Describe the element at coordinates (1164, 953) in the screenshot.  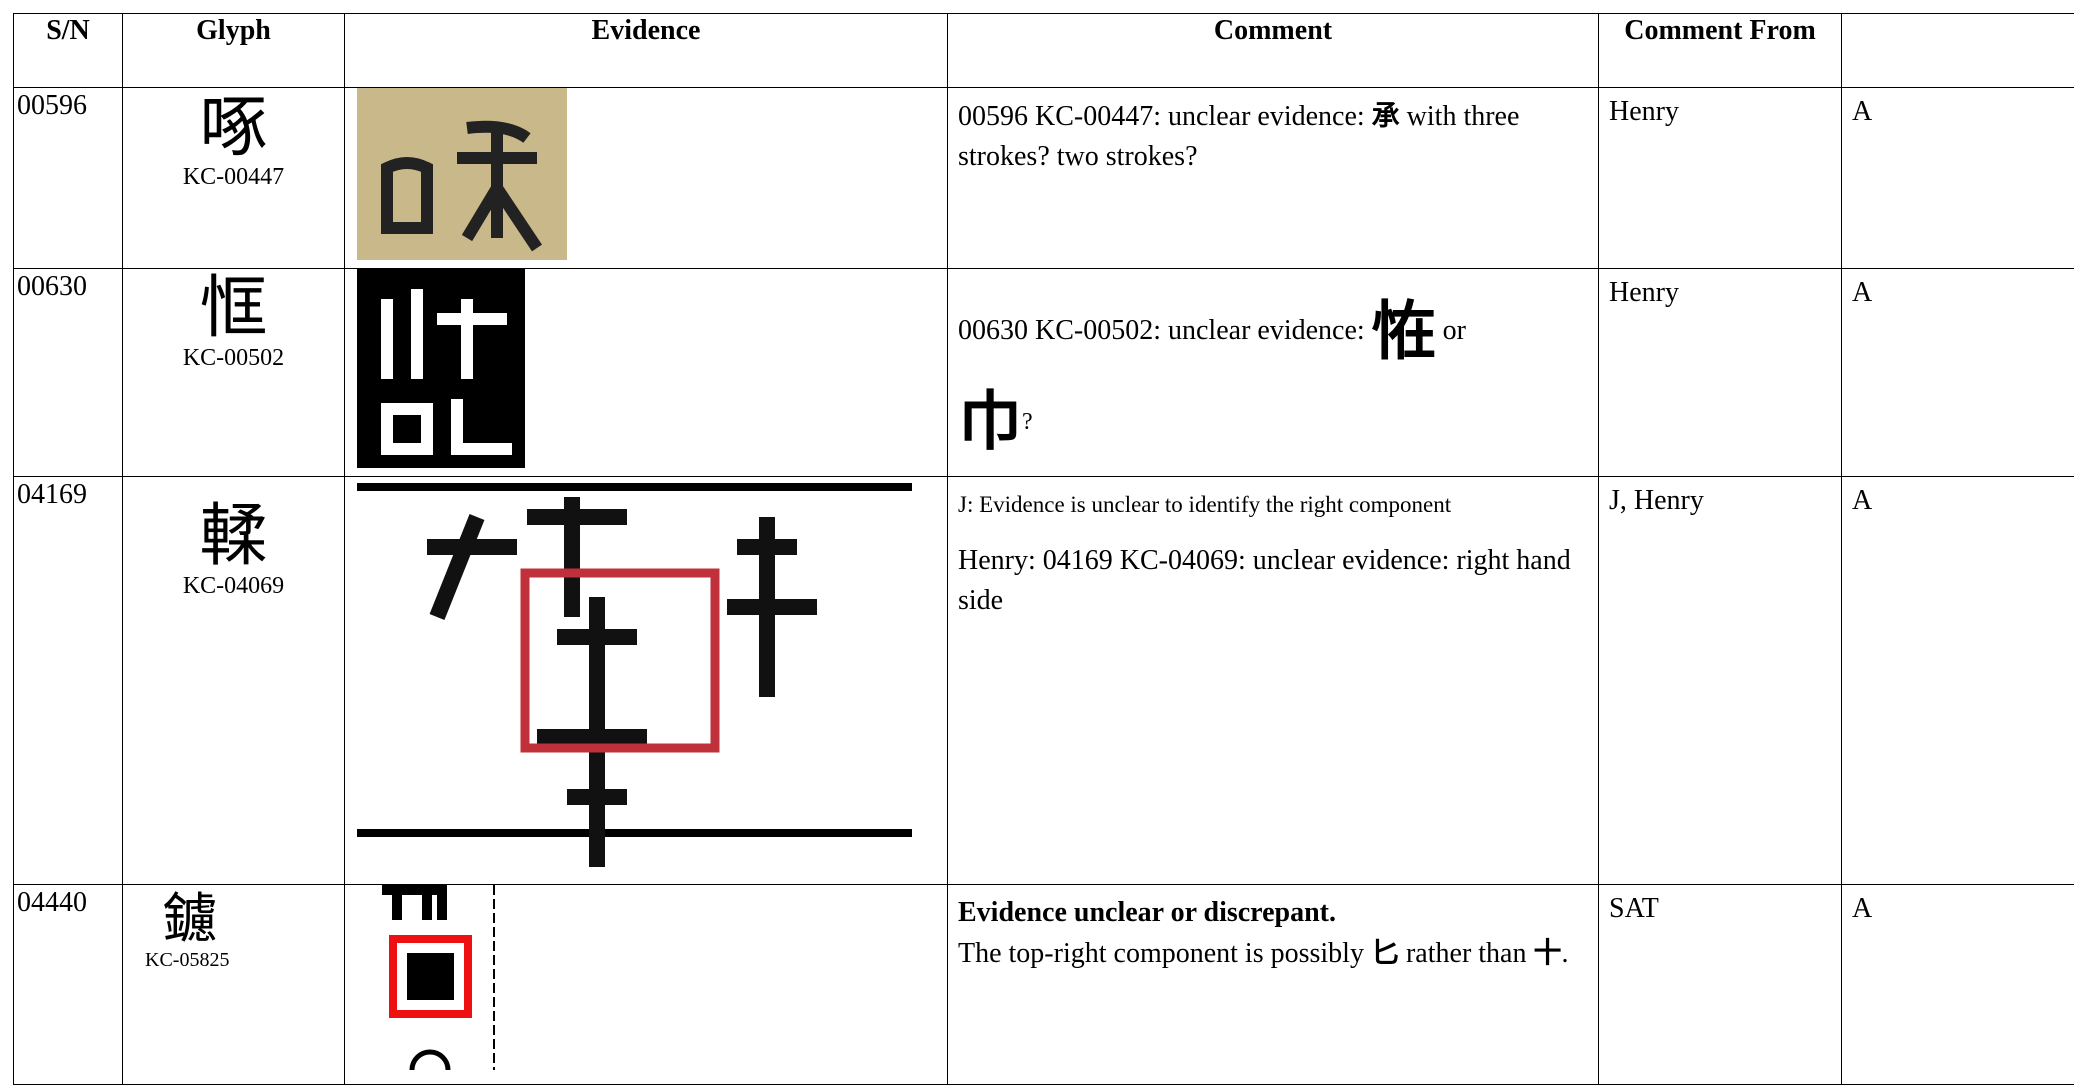
I see `comment-text: The top-right component is possibly` at that location.